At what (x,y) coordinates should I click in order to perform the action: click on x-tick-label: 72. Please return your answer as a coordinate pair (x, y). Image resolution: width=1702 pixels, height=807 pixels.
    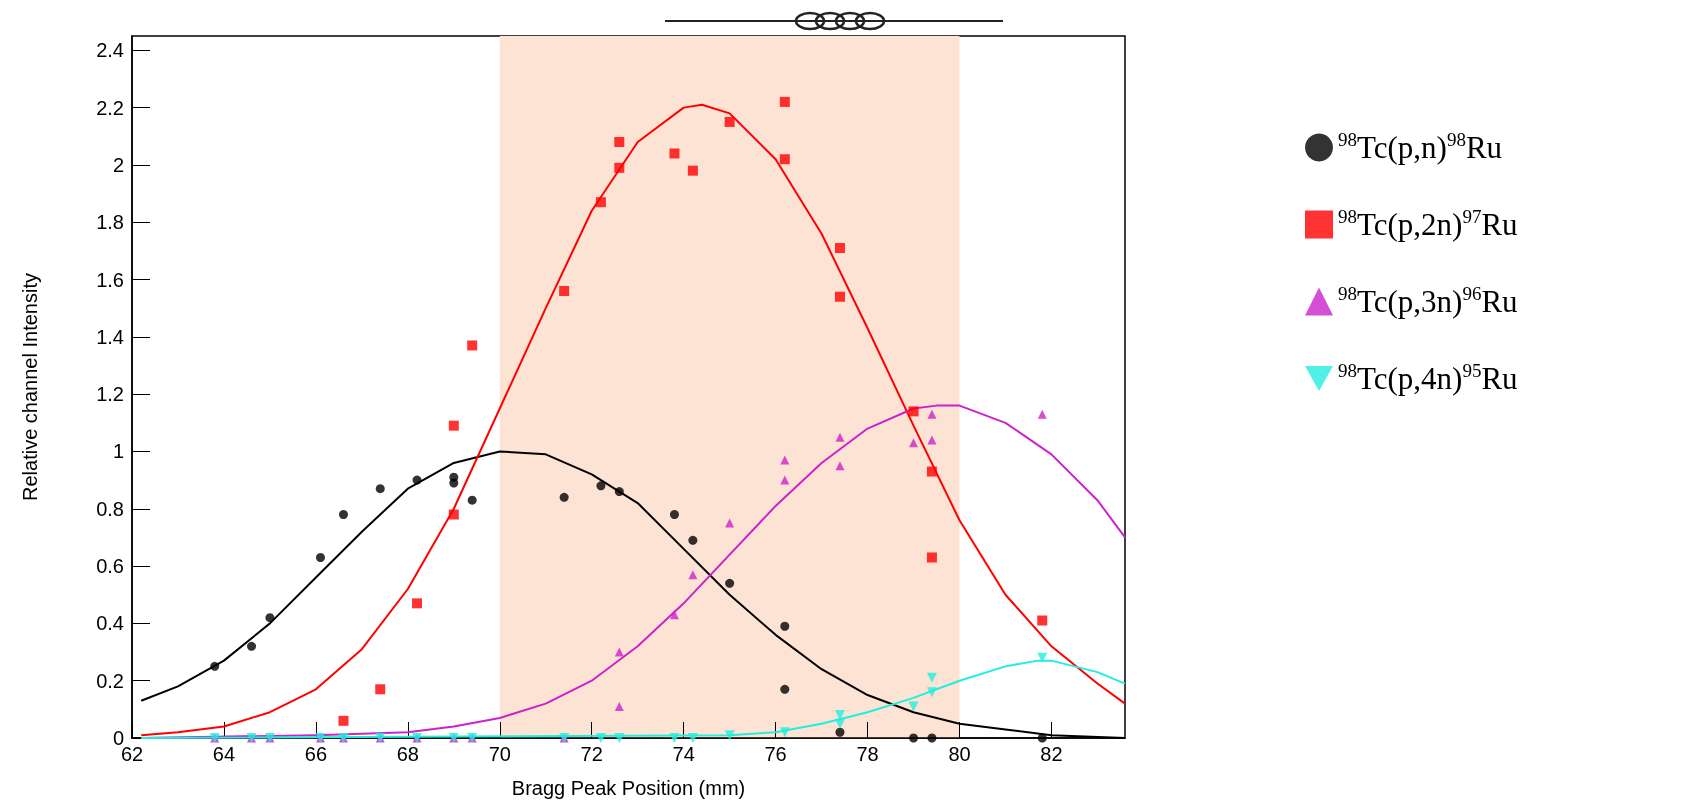
    Looking at the image, I should click on (591, 754).